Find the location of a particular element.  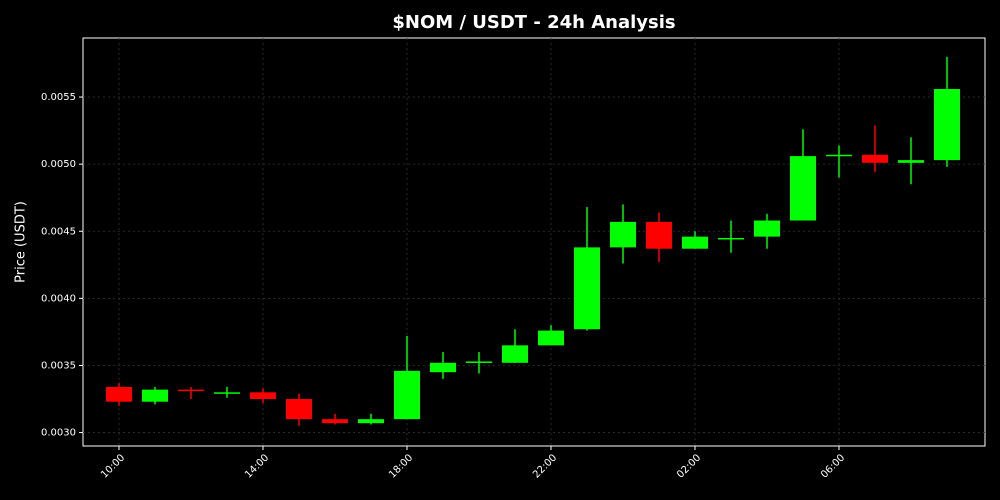

y-axis-label: Price (USDT) is located at coordinates (21, 242).